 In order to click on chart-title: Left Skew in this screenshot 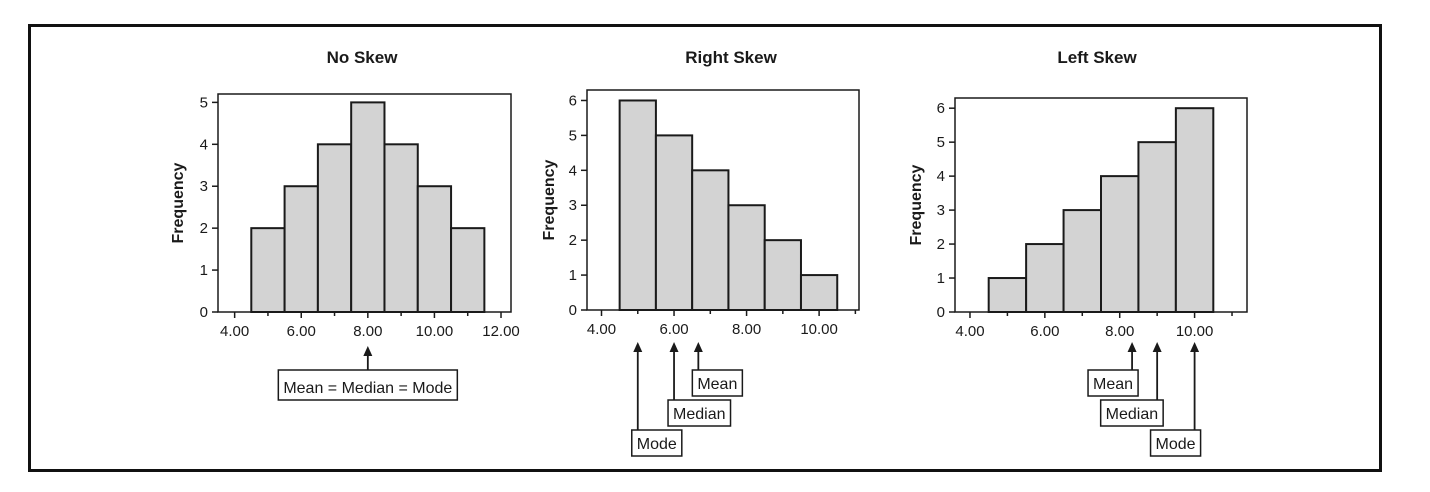, I will do `click(1097, 57)`.